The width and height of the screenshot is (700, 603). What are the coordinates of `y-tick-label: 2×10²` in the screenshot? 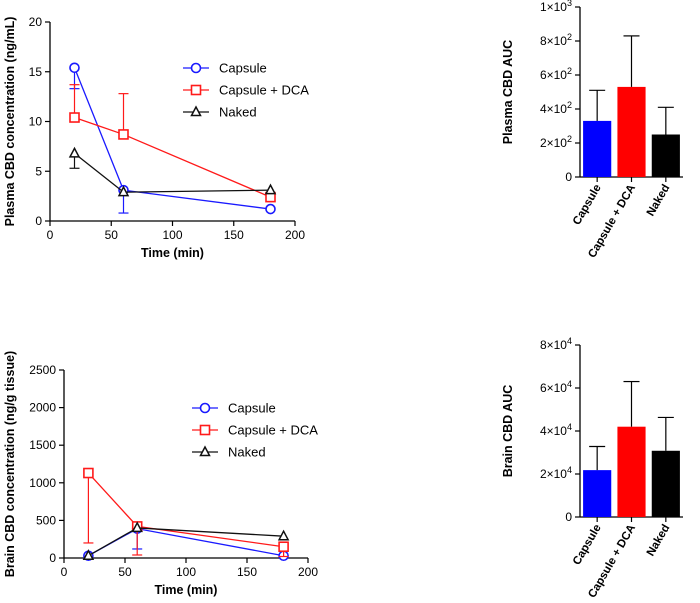 It's located at (556, 142).